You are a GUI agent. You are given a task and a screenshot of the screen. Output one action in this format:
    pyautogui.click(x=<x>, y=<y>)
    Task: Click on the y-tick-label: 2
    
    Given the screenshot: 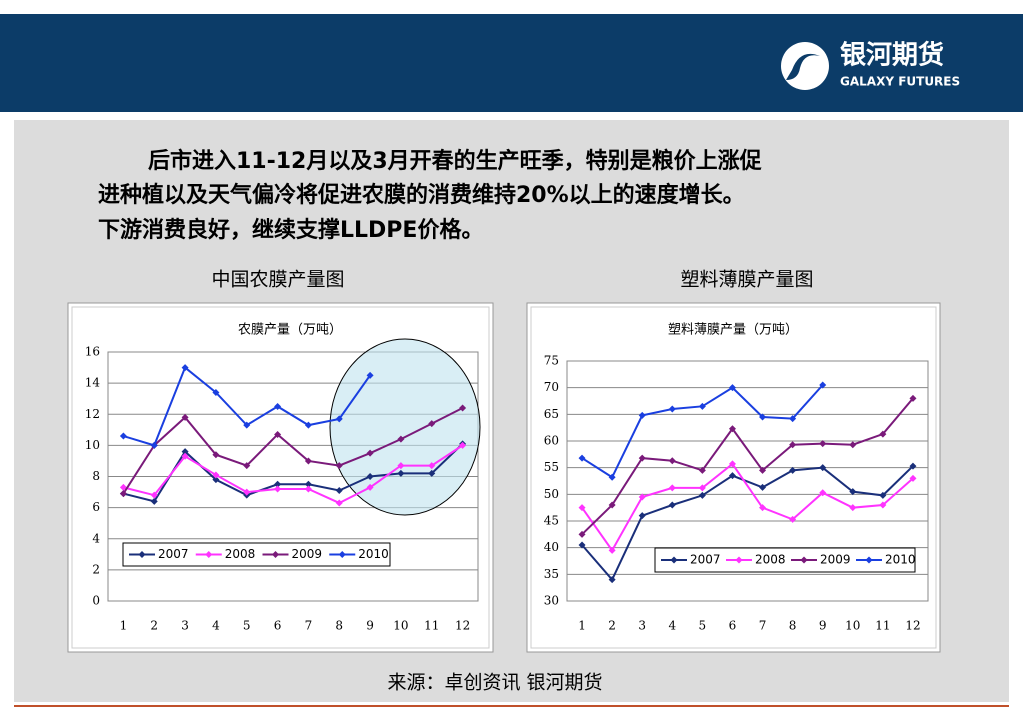 What is the action you would take?
    pyautogui.click(x=96, y=569)
    